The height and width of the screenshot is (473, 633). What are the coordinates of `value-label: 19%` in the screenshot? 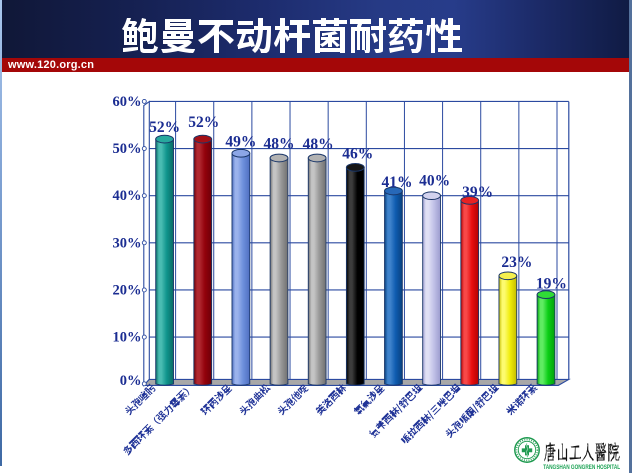 It's located at (551, 284).